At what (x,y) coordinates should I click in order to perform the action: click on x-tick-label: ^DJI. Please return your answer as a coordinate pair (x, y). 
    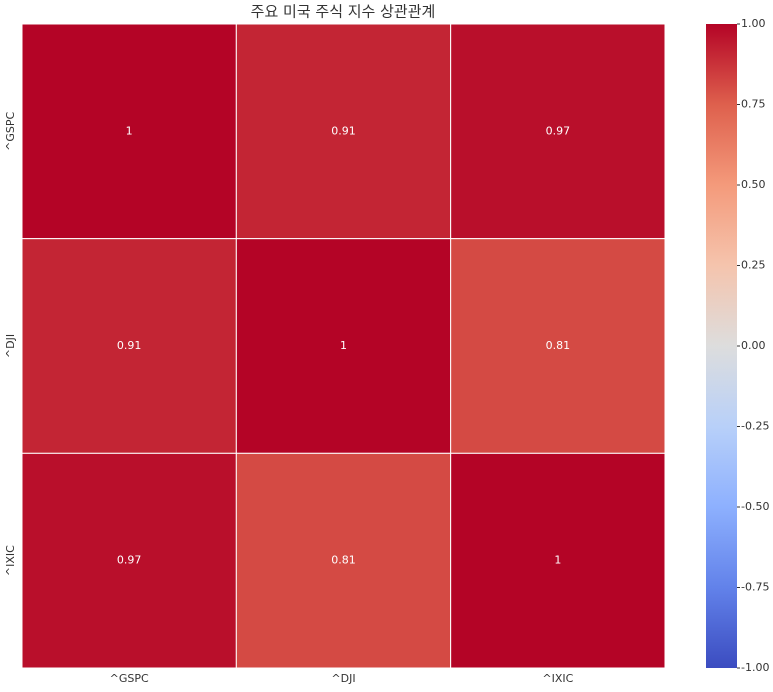
    Looking at the image, I should click on (343, 678).